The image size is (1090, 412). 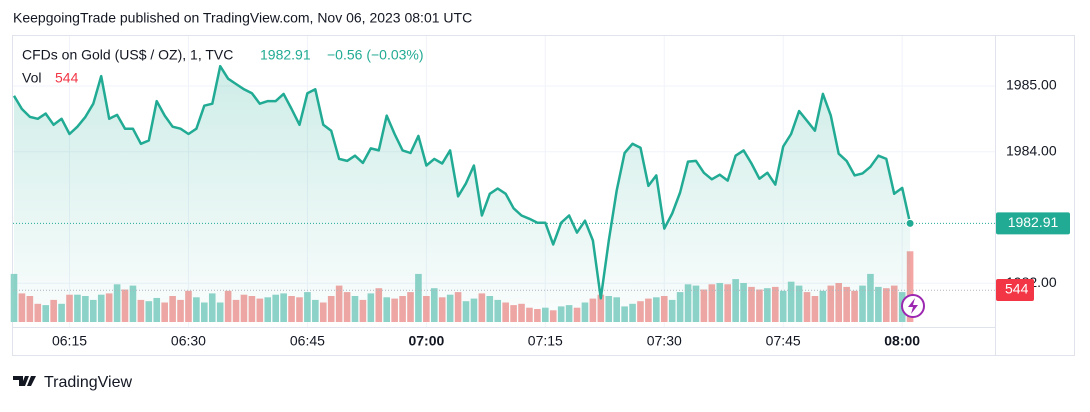 What do you see at coordinates (307, 341) in the screenshot?
I see `x-tick-label: 06:45` at bounding box center [307, 341].